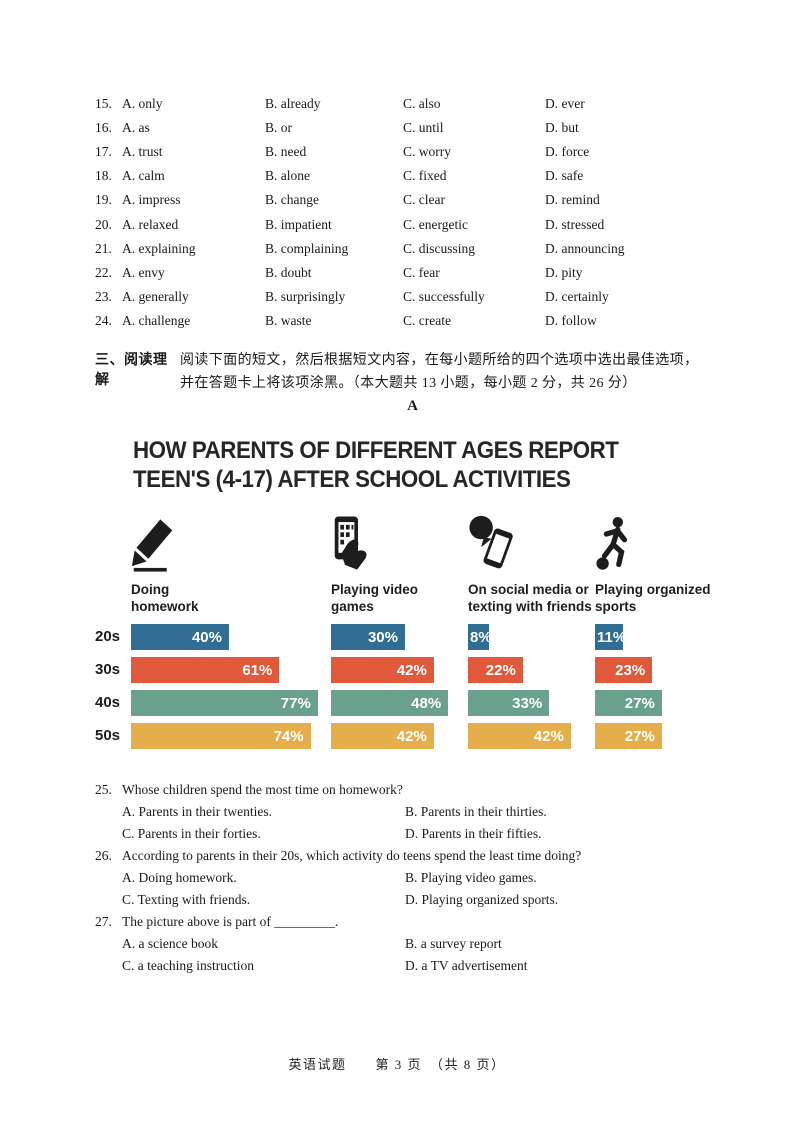 The width and height of the screenshot is (794, 1124). What do you see at coordinates (466, 965) in the screenshot?
I see `option-d: D. a TV advertisement` at bounding box center [466, 965].